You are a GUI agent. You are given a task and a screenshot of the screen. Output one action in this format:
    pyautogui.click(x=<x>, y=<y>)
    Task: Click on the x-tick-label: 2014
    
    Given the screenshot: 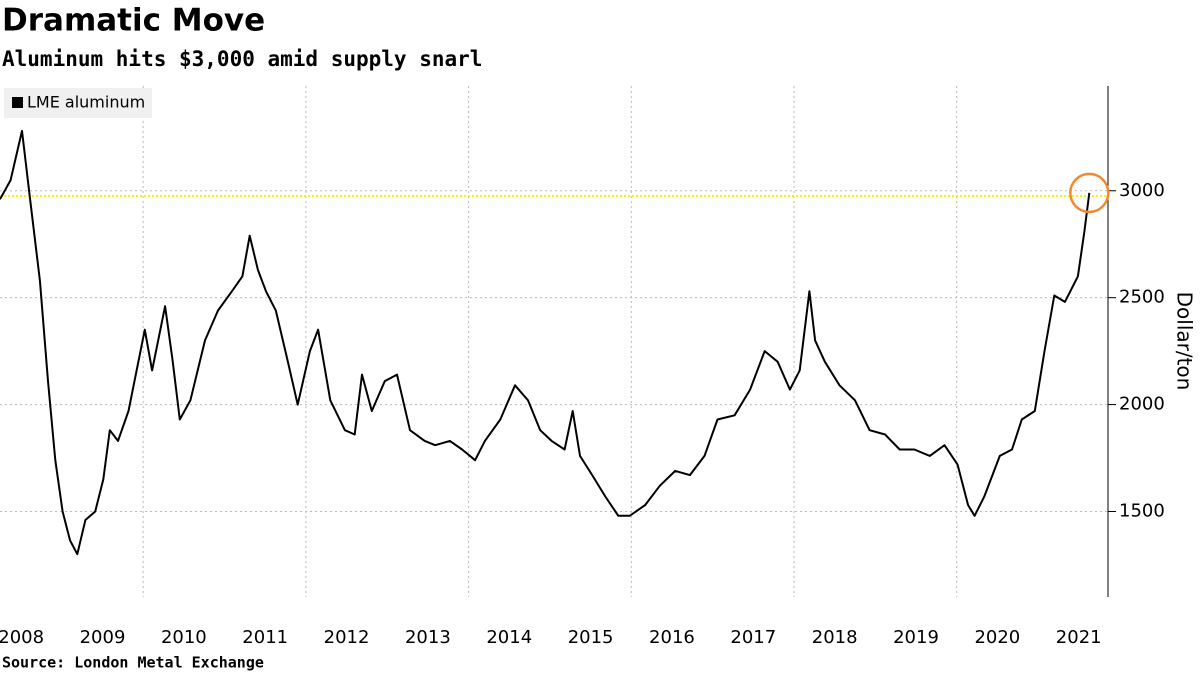 What is the action you would take?
    pyautogui.click(x=509, y=637)
    